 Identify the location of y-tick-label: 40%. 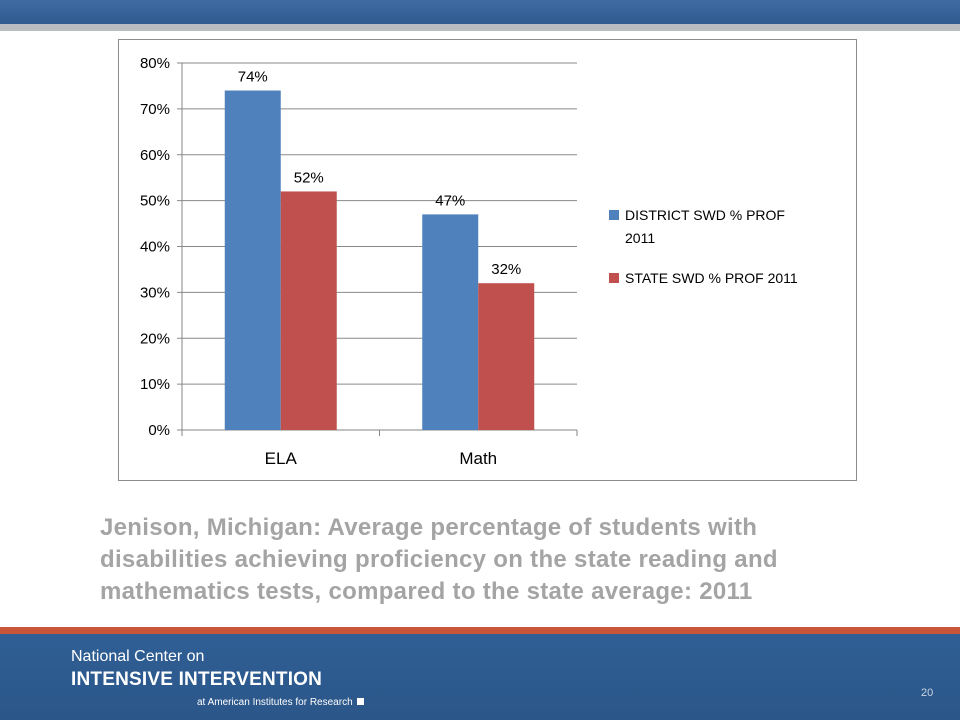
(155, 247).